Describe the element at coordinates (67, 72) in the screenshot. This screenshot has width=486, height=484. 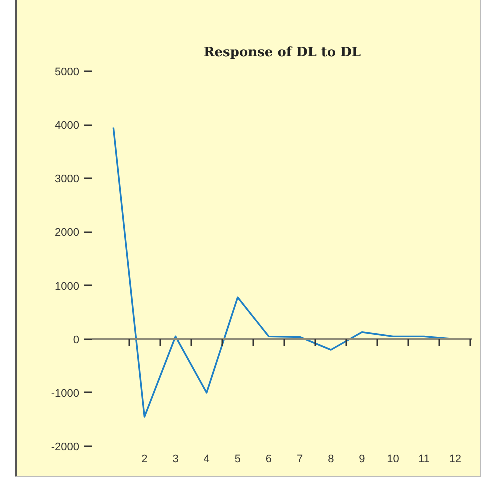
I see `y-tick-label: 5000` at that location.